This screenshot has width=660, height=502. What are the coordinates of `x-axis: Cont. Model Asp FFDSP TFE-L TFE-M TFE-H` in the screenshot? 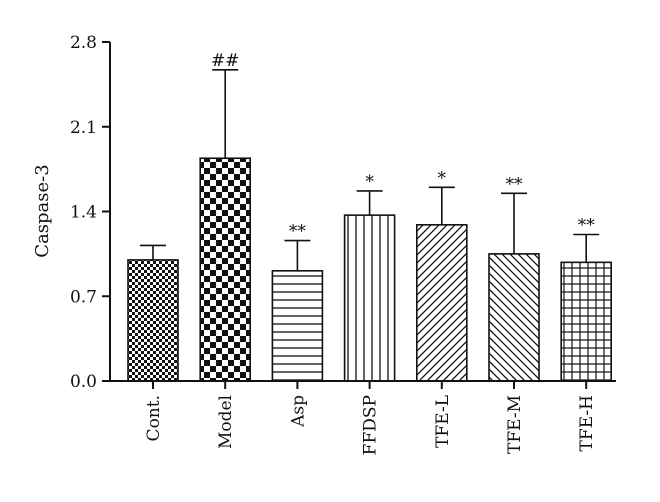 It's located at (363, 417).